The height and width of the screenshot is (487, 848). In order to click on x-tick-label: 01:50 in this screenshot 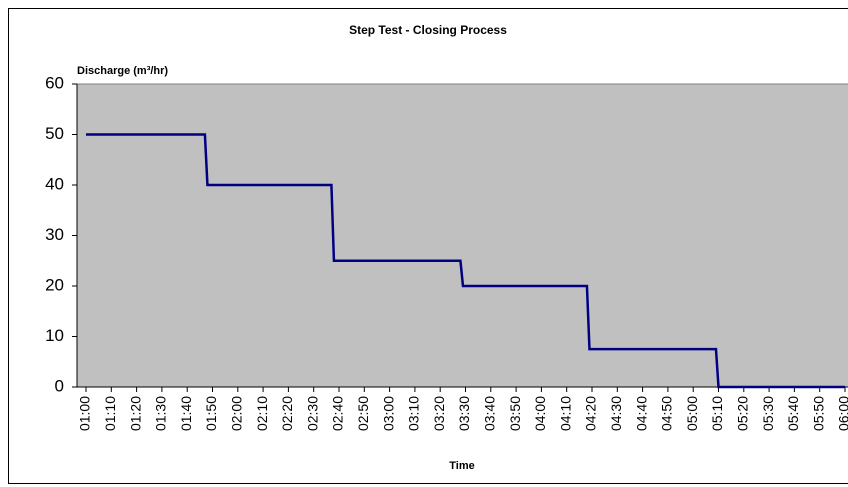, I will do `click(211, 413)`.